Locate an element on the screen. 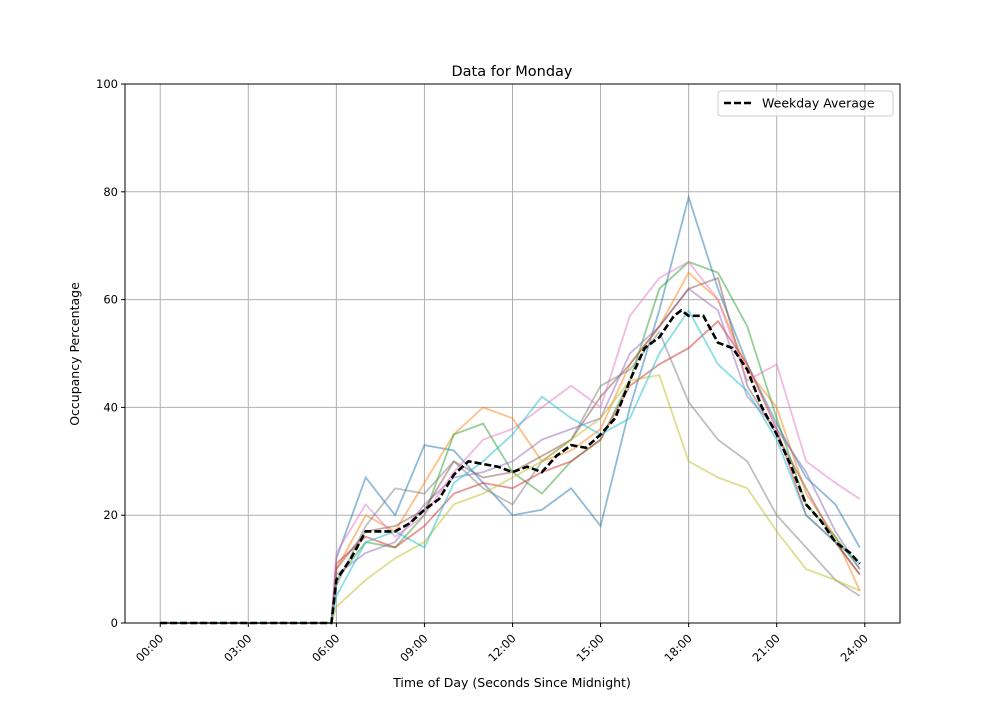 The width and height of the screenshot is (1000, 704). legend-label-average: Weekday Average is located at coordinates (818, 103).